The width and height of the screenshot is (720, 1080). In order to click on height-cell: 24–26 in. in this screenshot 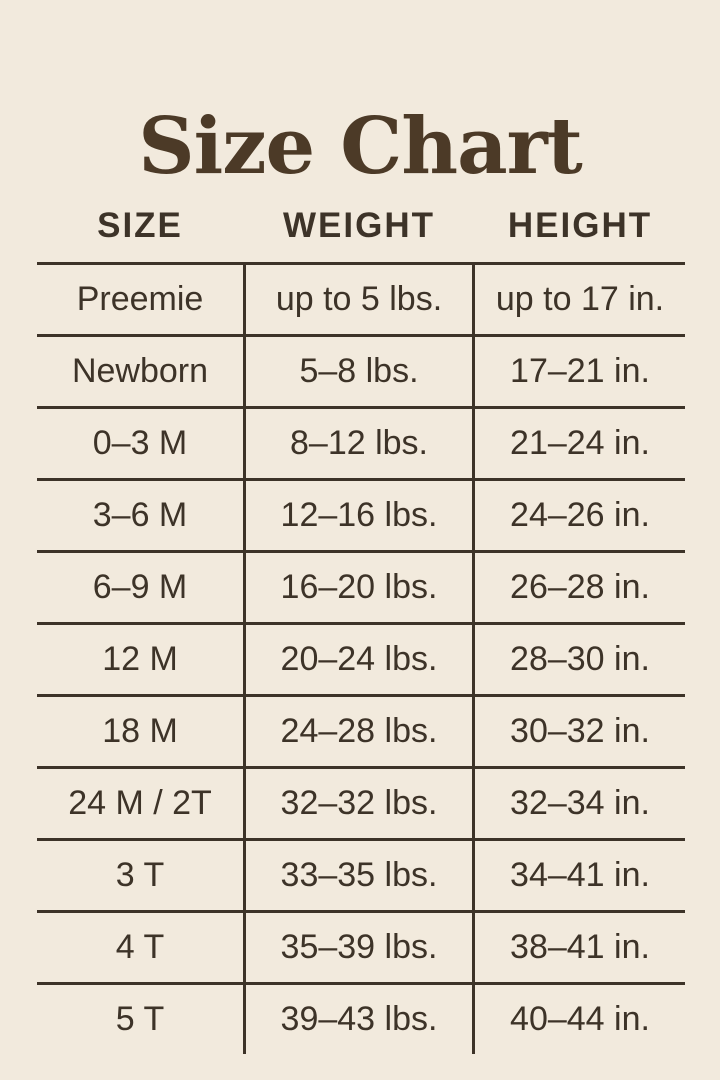, I will do `click(580, 515)`.